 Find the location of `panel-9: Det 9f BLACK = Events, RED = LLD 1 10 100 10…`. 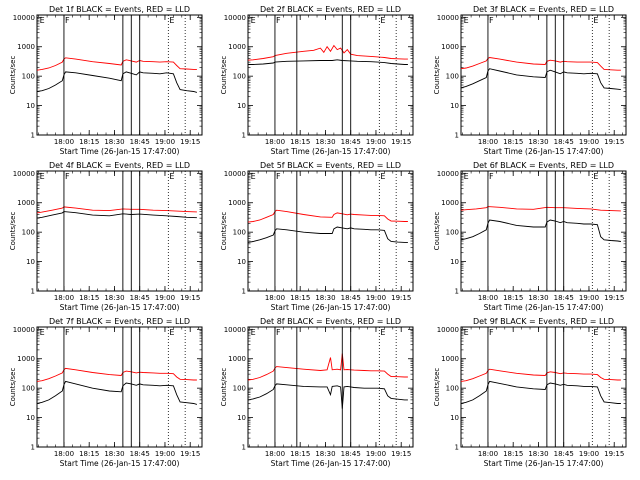

panel-9: Det 9f BLACK = Events, RED = LLD 1 10 100 10… is located at coordinates (530, 392).